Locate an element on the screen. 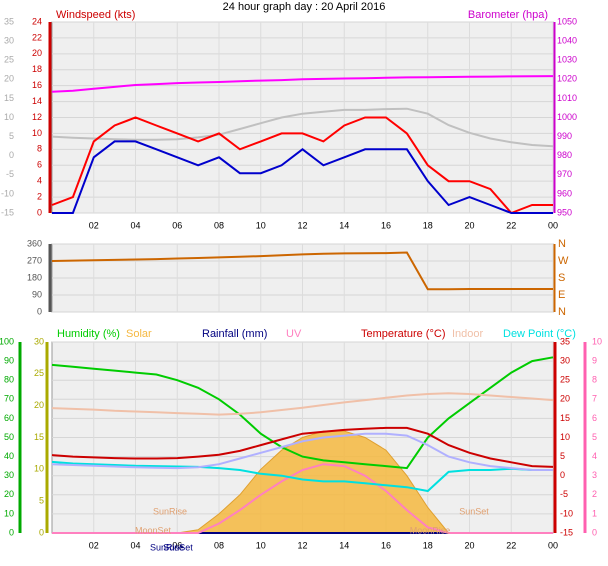 The height and width of the screenshot is (566, 608). y-tick-label: 80 is located at coordinates (9, 380).